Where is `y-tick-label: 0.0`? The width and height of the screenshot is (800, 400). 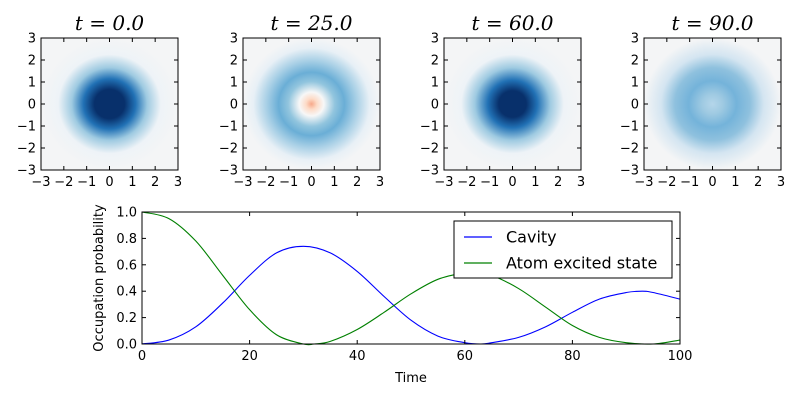 y-tick-label: 0.0 is located at coordinates (126, 345).